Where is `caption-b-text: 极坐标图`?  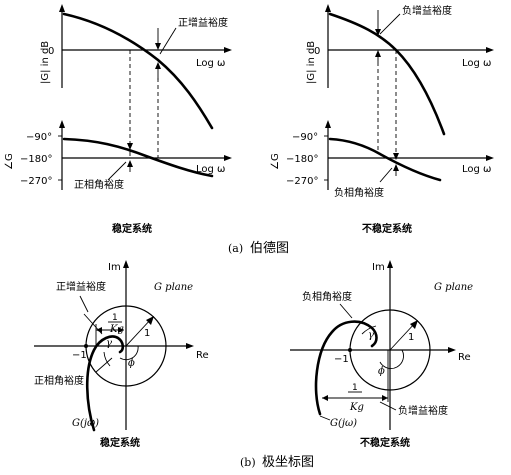
caption-b-text: 极坐标图 is located at coordinates (288, 462).